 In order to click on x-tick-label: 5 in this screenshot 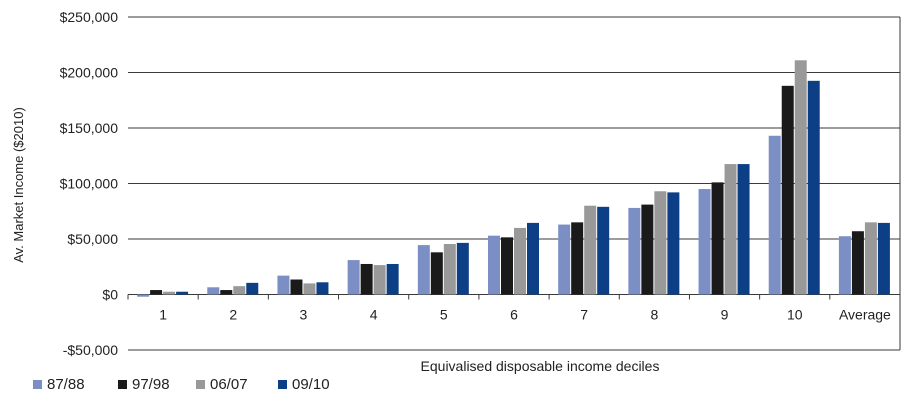, I will do `click(444, 315)`.